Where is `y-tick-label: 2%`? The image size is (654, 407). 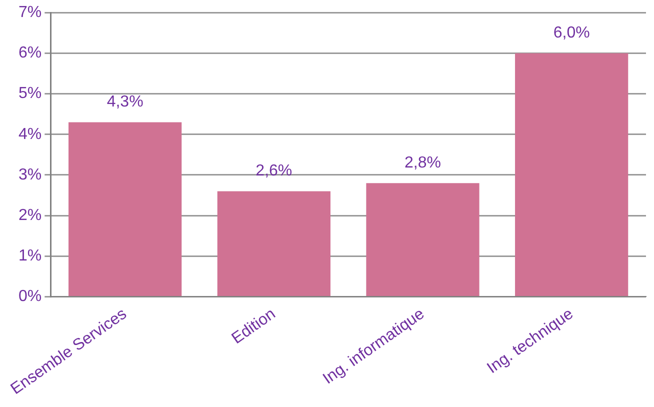
y-tick-label: 2% is located at coordinates (30, 215).